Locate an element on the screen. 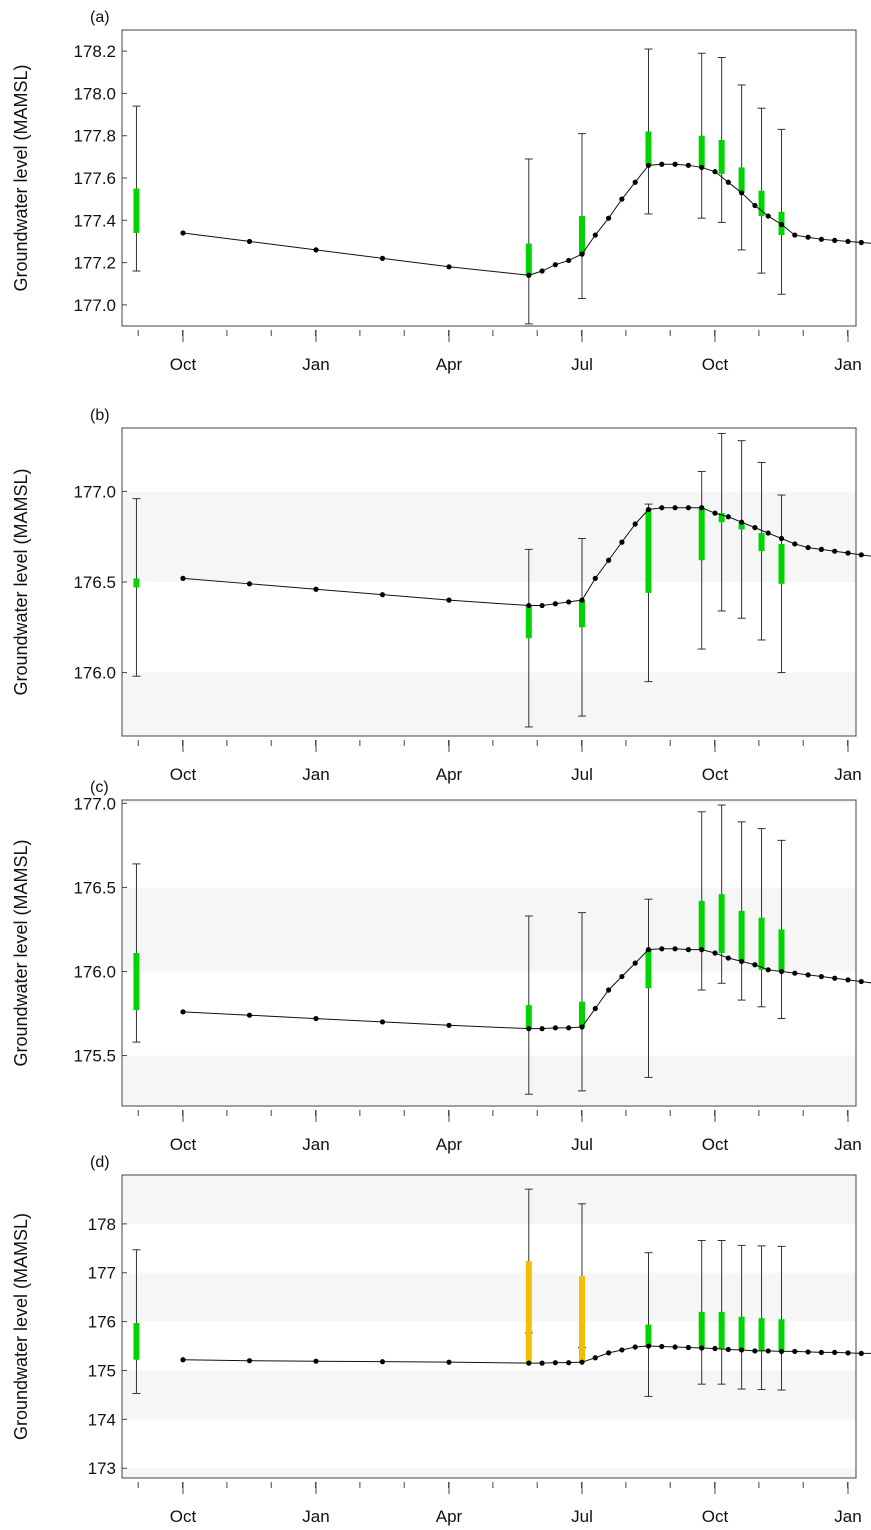 The width and height of the screenshot is (871, 1530). y-tick-label: 177.6 is located at coordinates (94, 178).